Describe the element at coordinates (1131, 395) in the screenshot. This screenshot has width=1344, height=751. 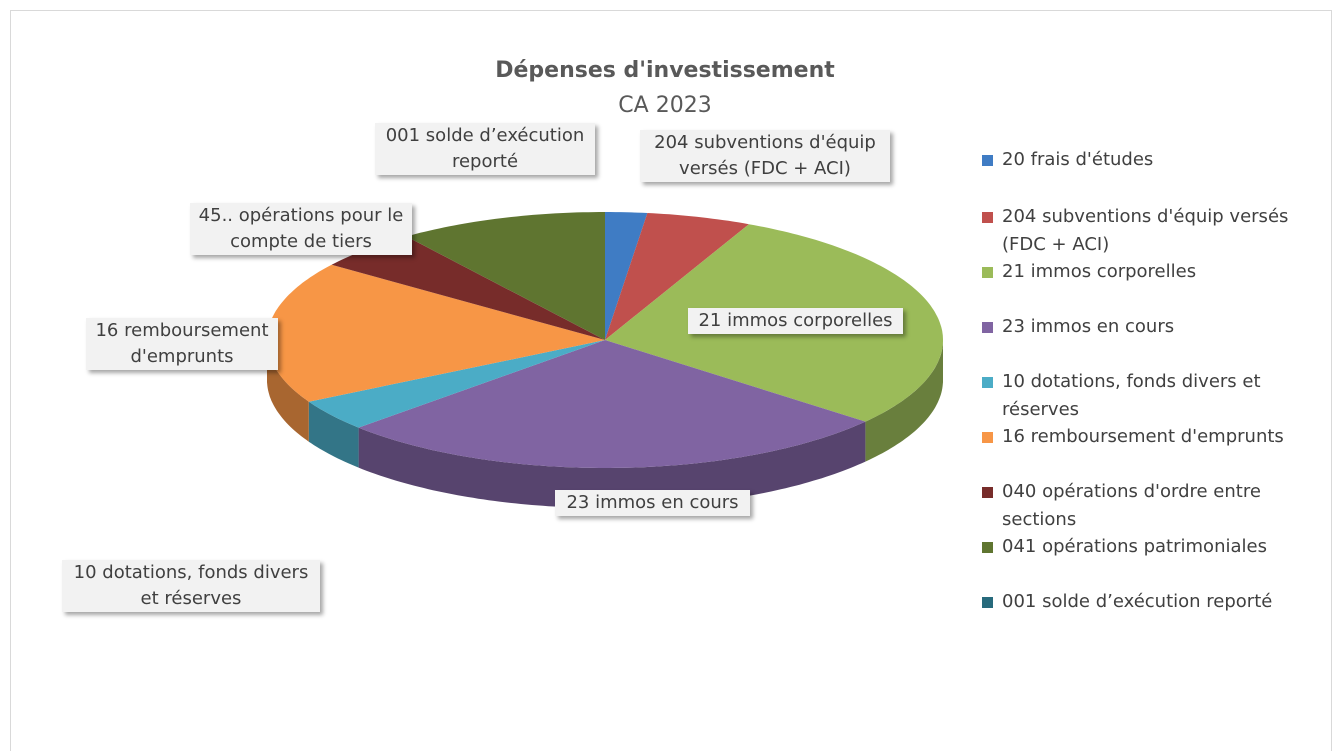
I see `legend-label: 10 dotations, fonds divers et réserves` at that location.